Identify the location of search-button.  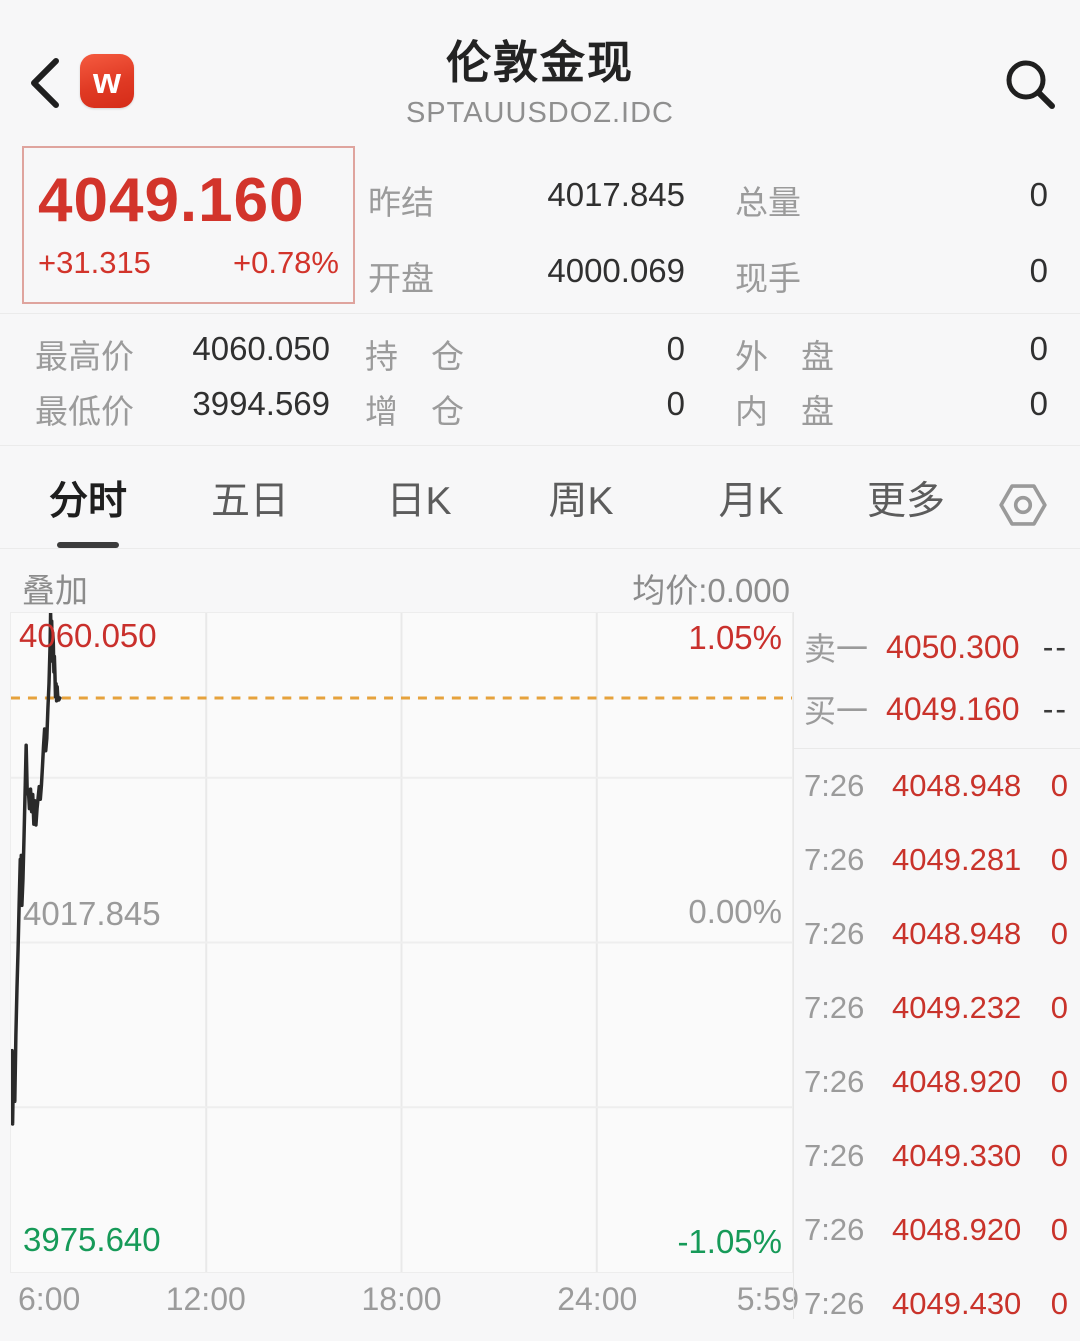
(1030, 84).